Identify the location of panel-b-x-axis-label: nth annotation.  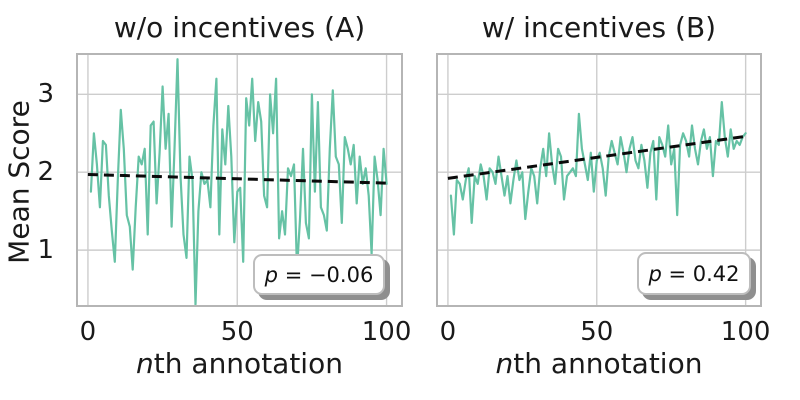
(599, 364).